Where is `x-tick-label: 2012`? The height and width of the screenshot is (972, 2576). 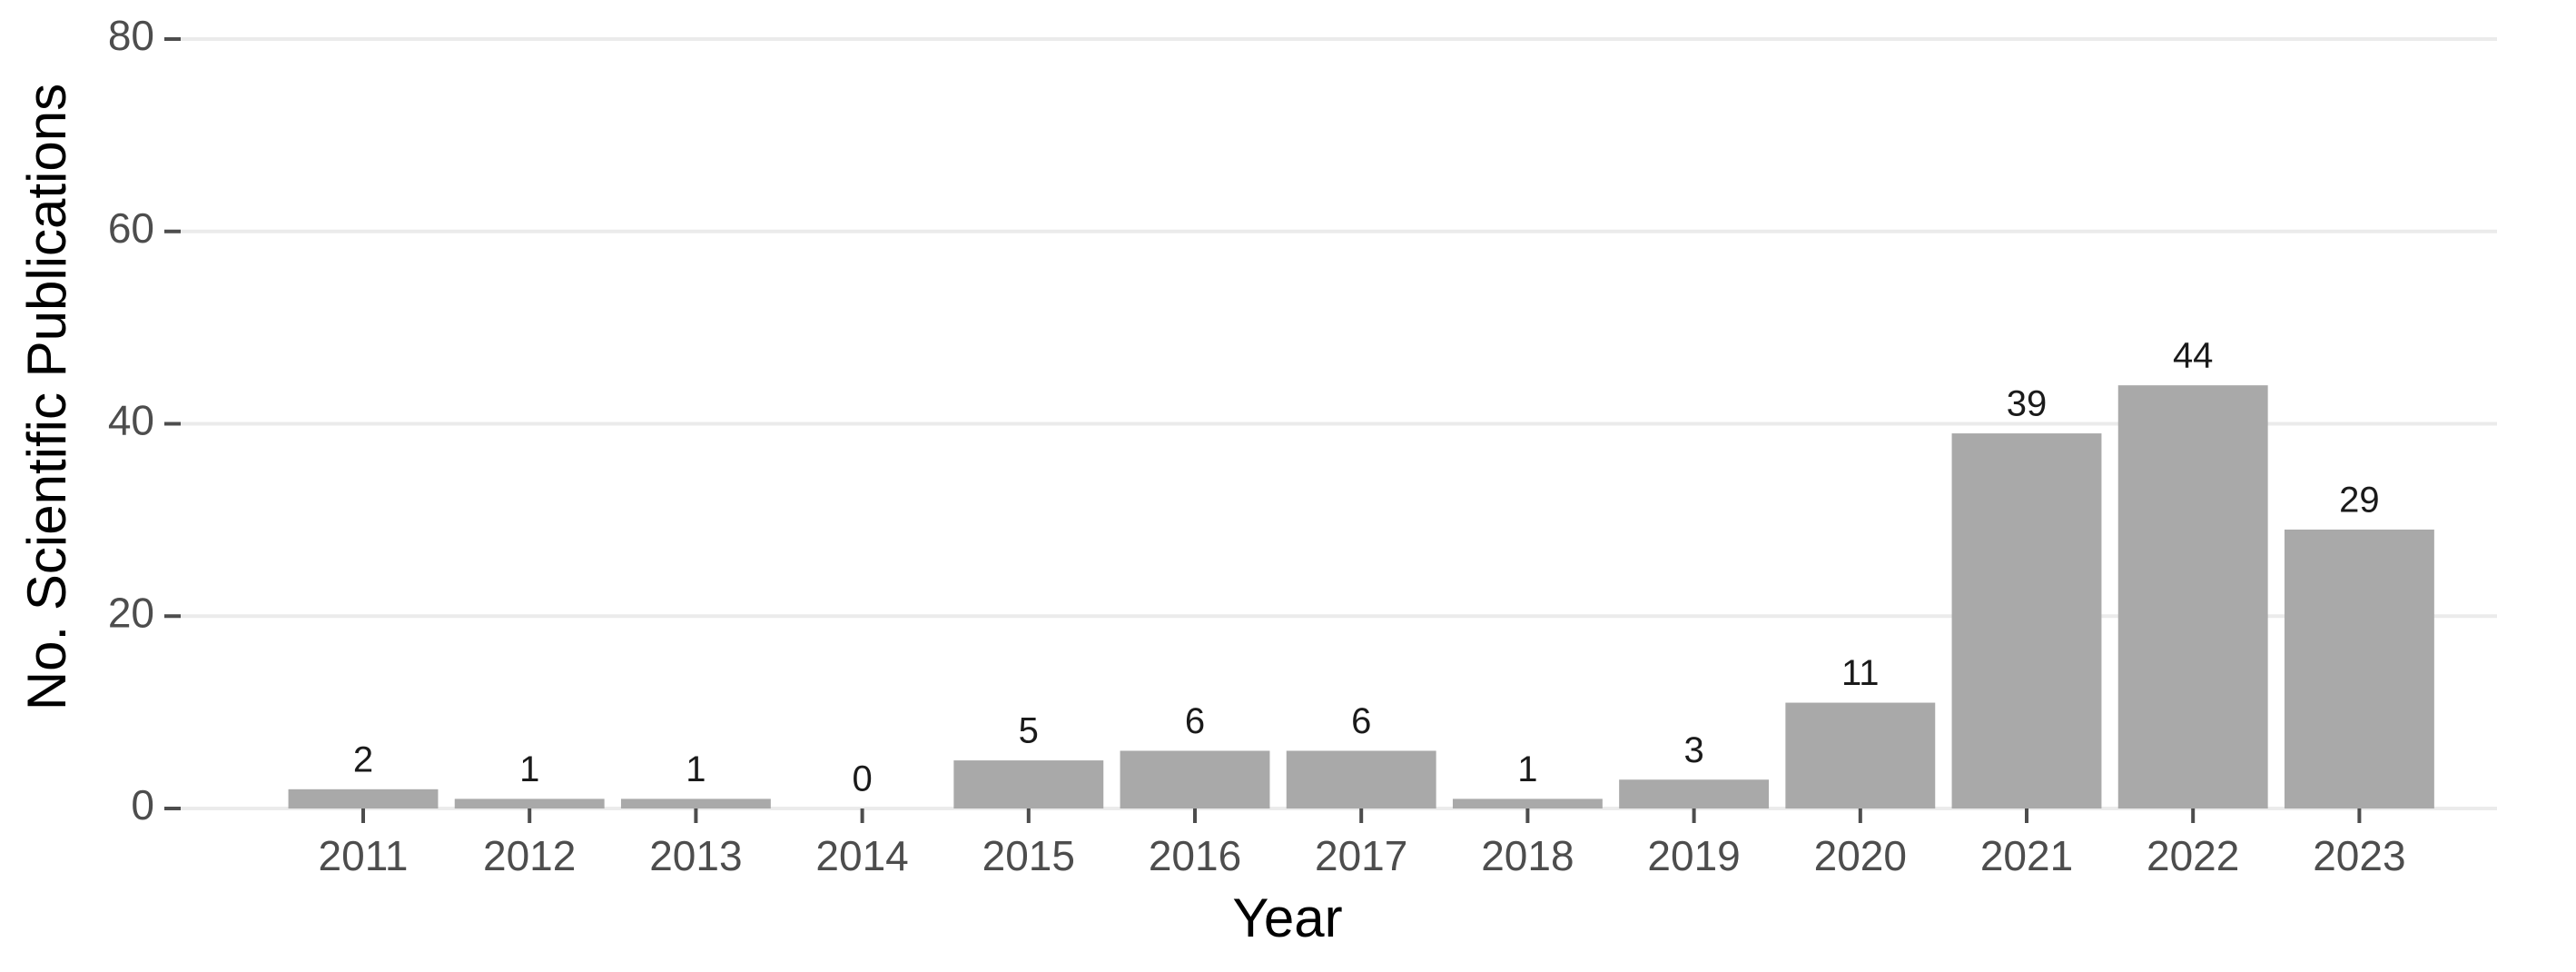
x-tick-label: 2012 is located at coordinates (529, 855).